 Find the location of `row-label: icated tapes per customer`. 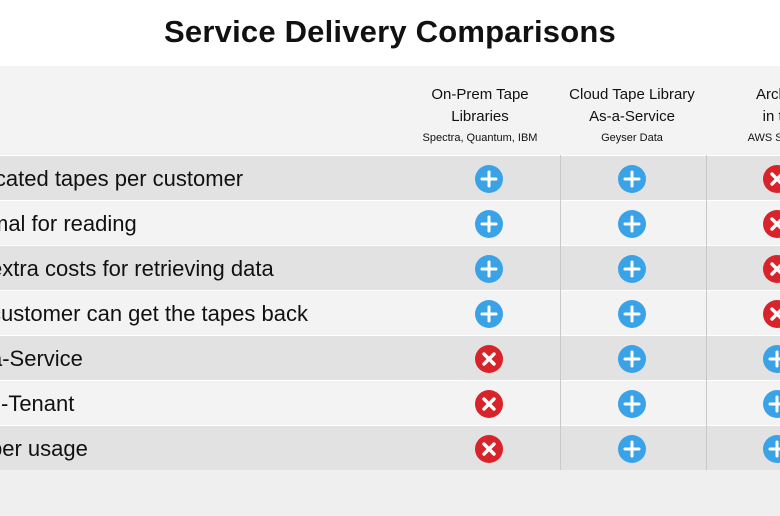

row-label: icated tapes per customer is located at coordinates (122, 178).